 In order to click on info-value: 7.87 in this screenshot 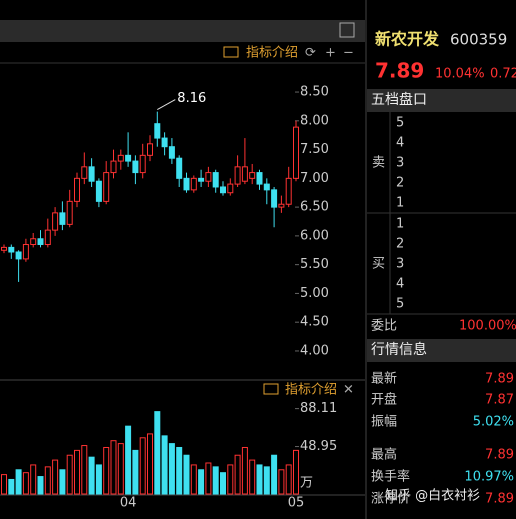, I will do `click(499, 400)`.